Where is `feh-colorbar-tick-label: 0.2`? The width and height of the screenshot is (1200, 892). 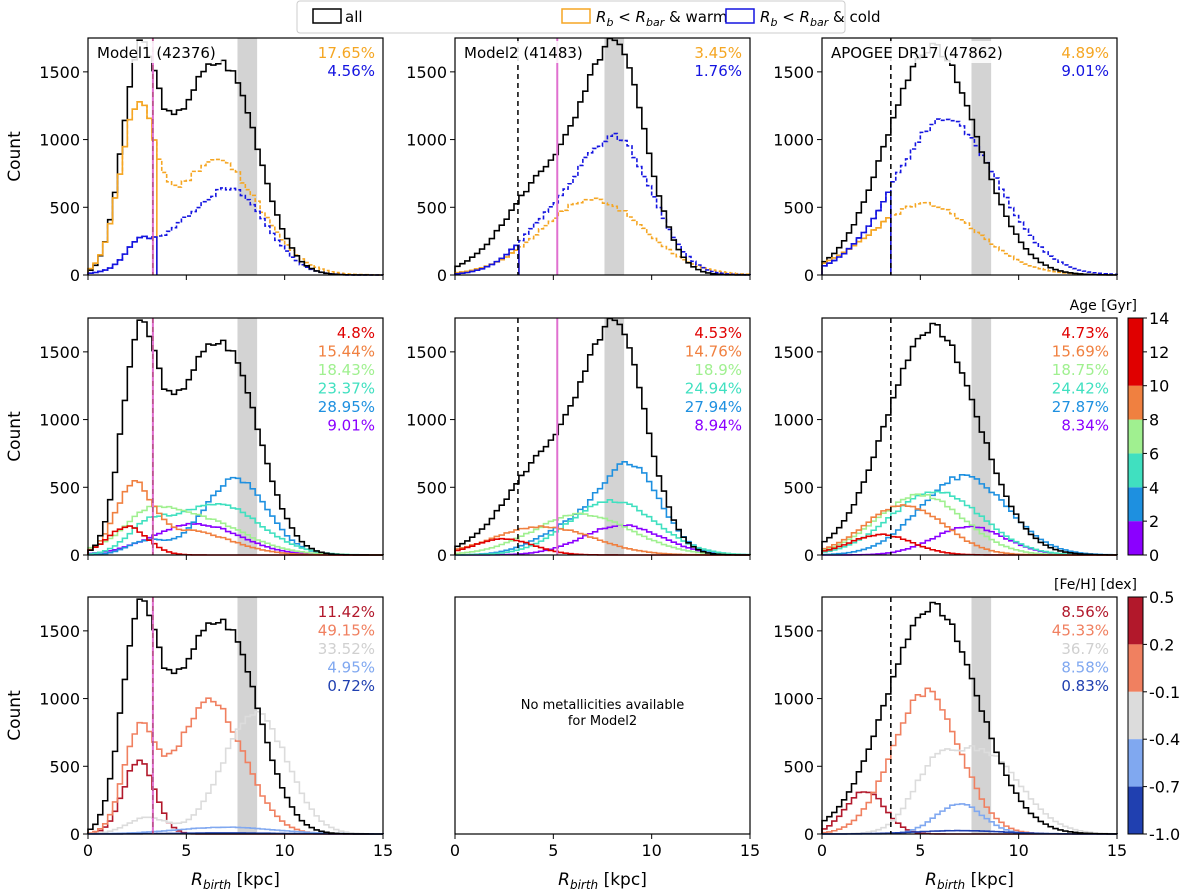 feh-colorbar-tick-label: 0.2 is located at coordinates (1161, 644).